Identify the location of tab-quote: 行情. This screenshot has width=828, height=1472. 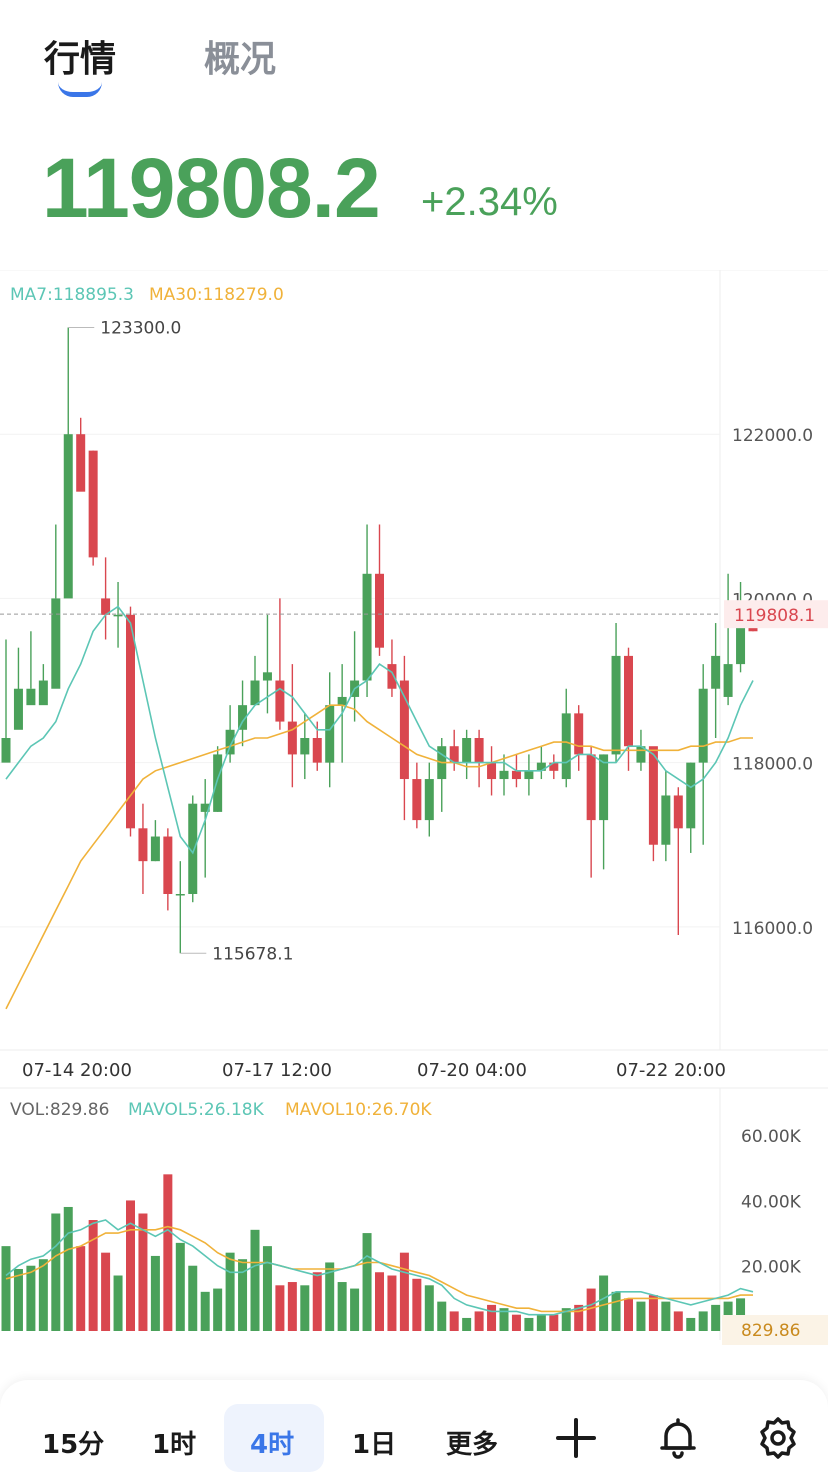
(80, 59).